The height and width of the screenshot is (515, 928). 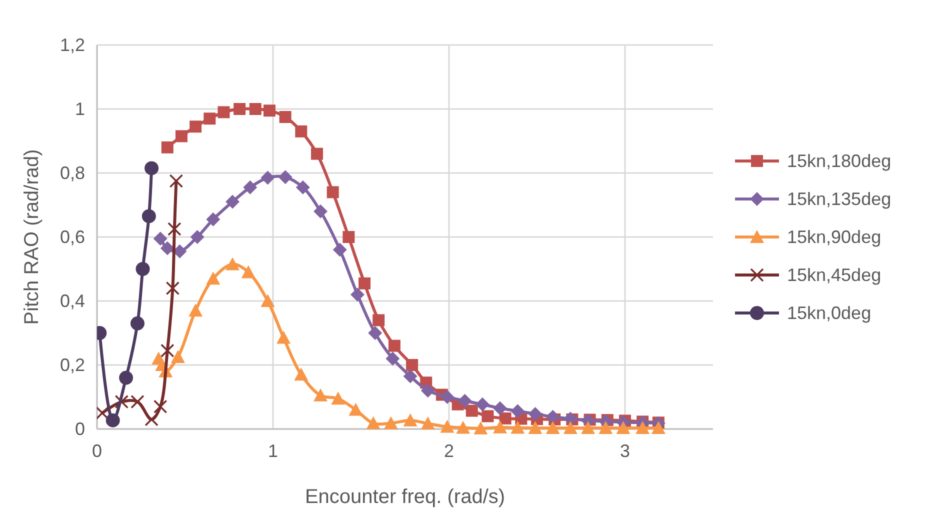 I want to click on y-tick-label: 0,2, so click(x=72, y=365).